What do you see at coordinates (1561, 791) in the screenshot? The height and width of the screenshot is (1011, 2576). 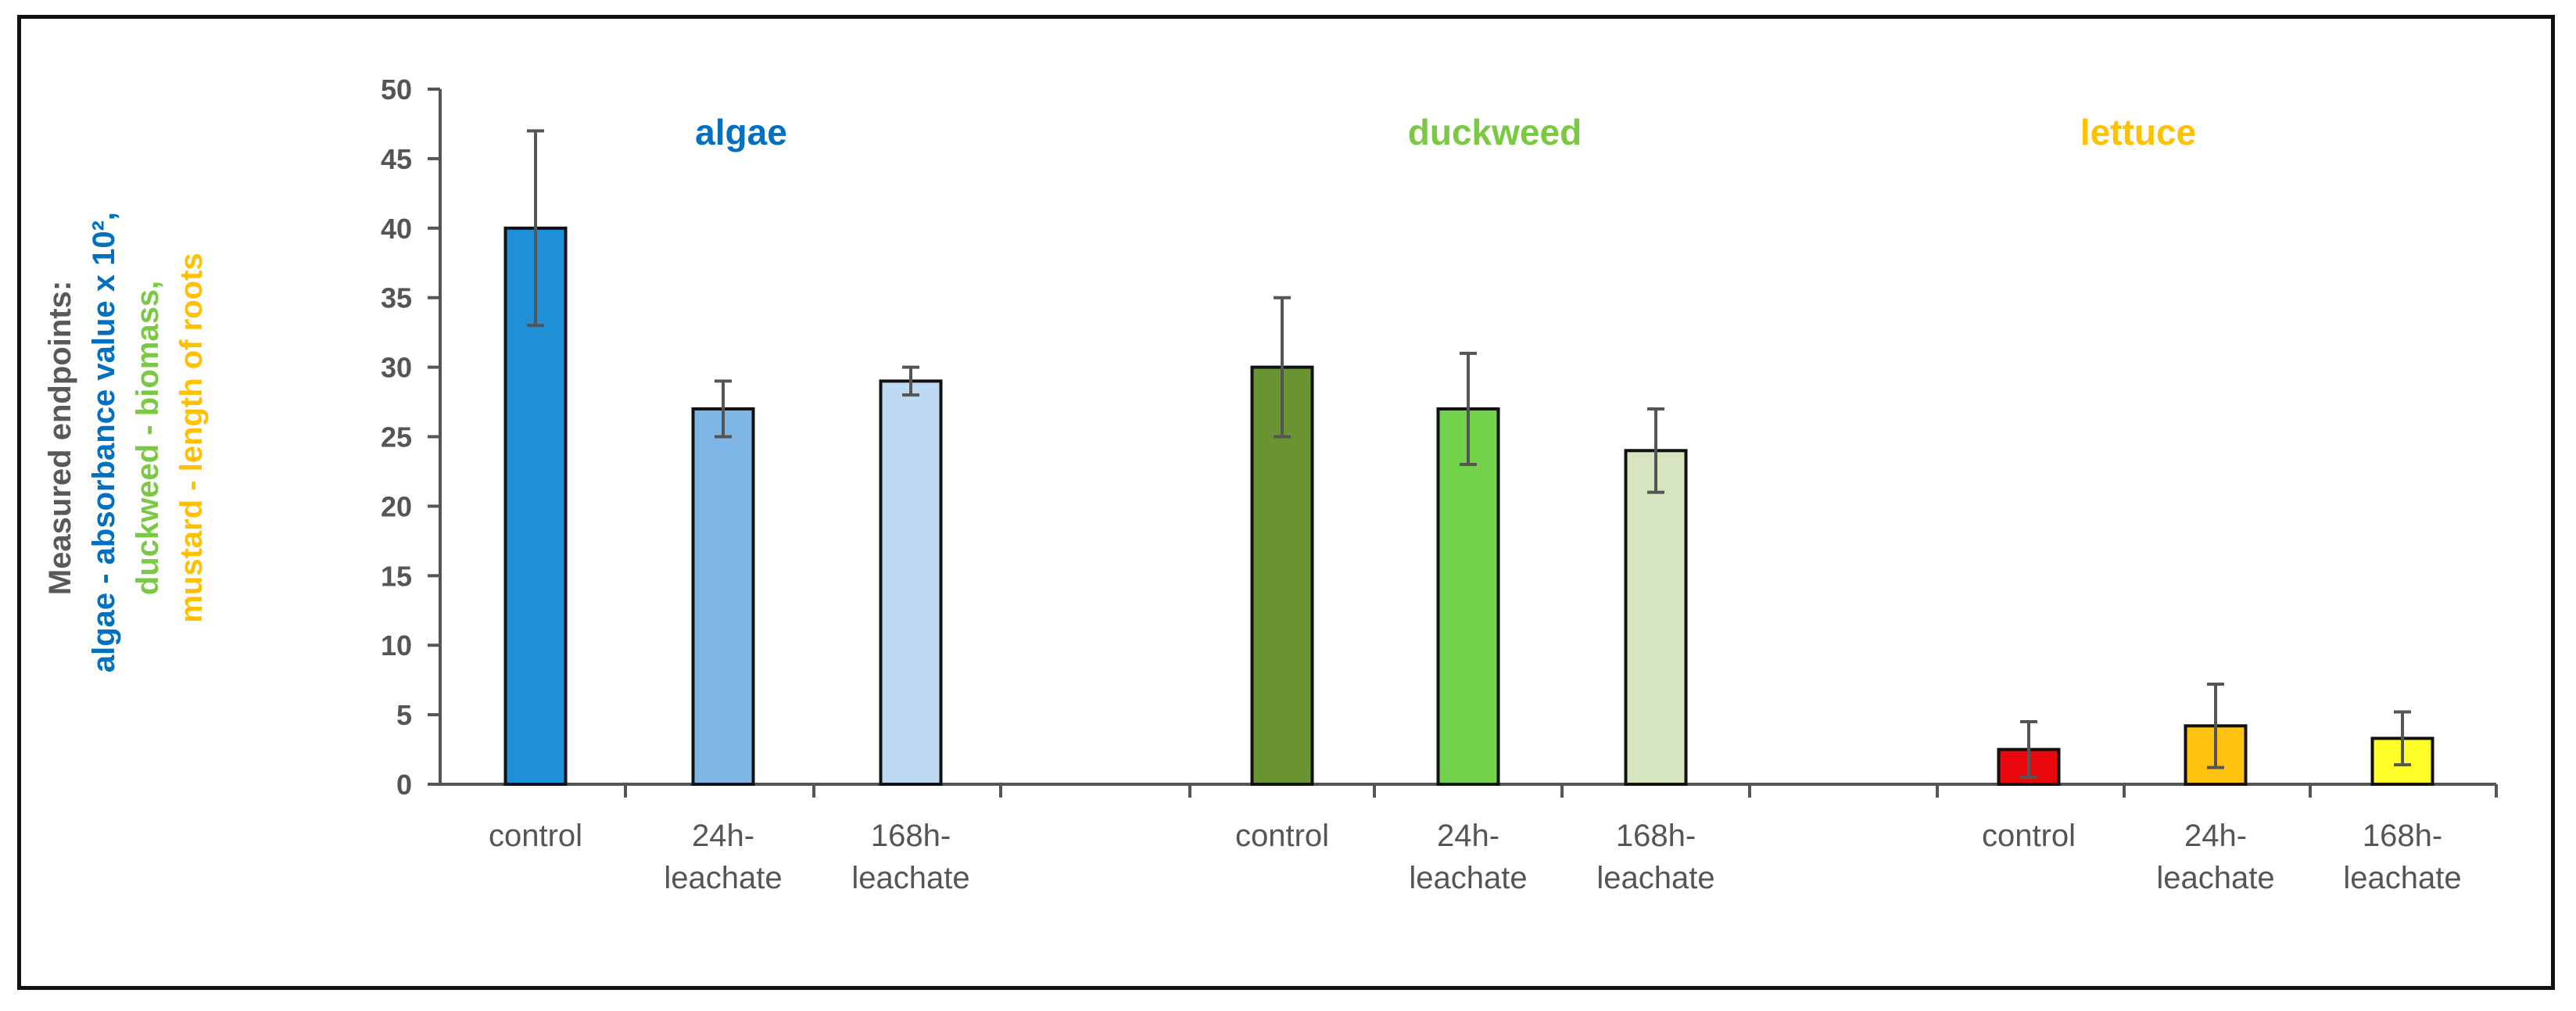 I see `x-axis-ticks` at bounding box center [1561, 791].